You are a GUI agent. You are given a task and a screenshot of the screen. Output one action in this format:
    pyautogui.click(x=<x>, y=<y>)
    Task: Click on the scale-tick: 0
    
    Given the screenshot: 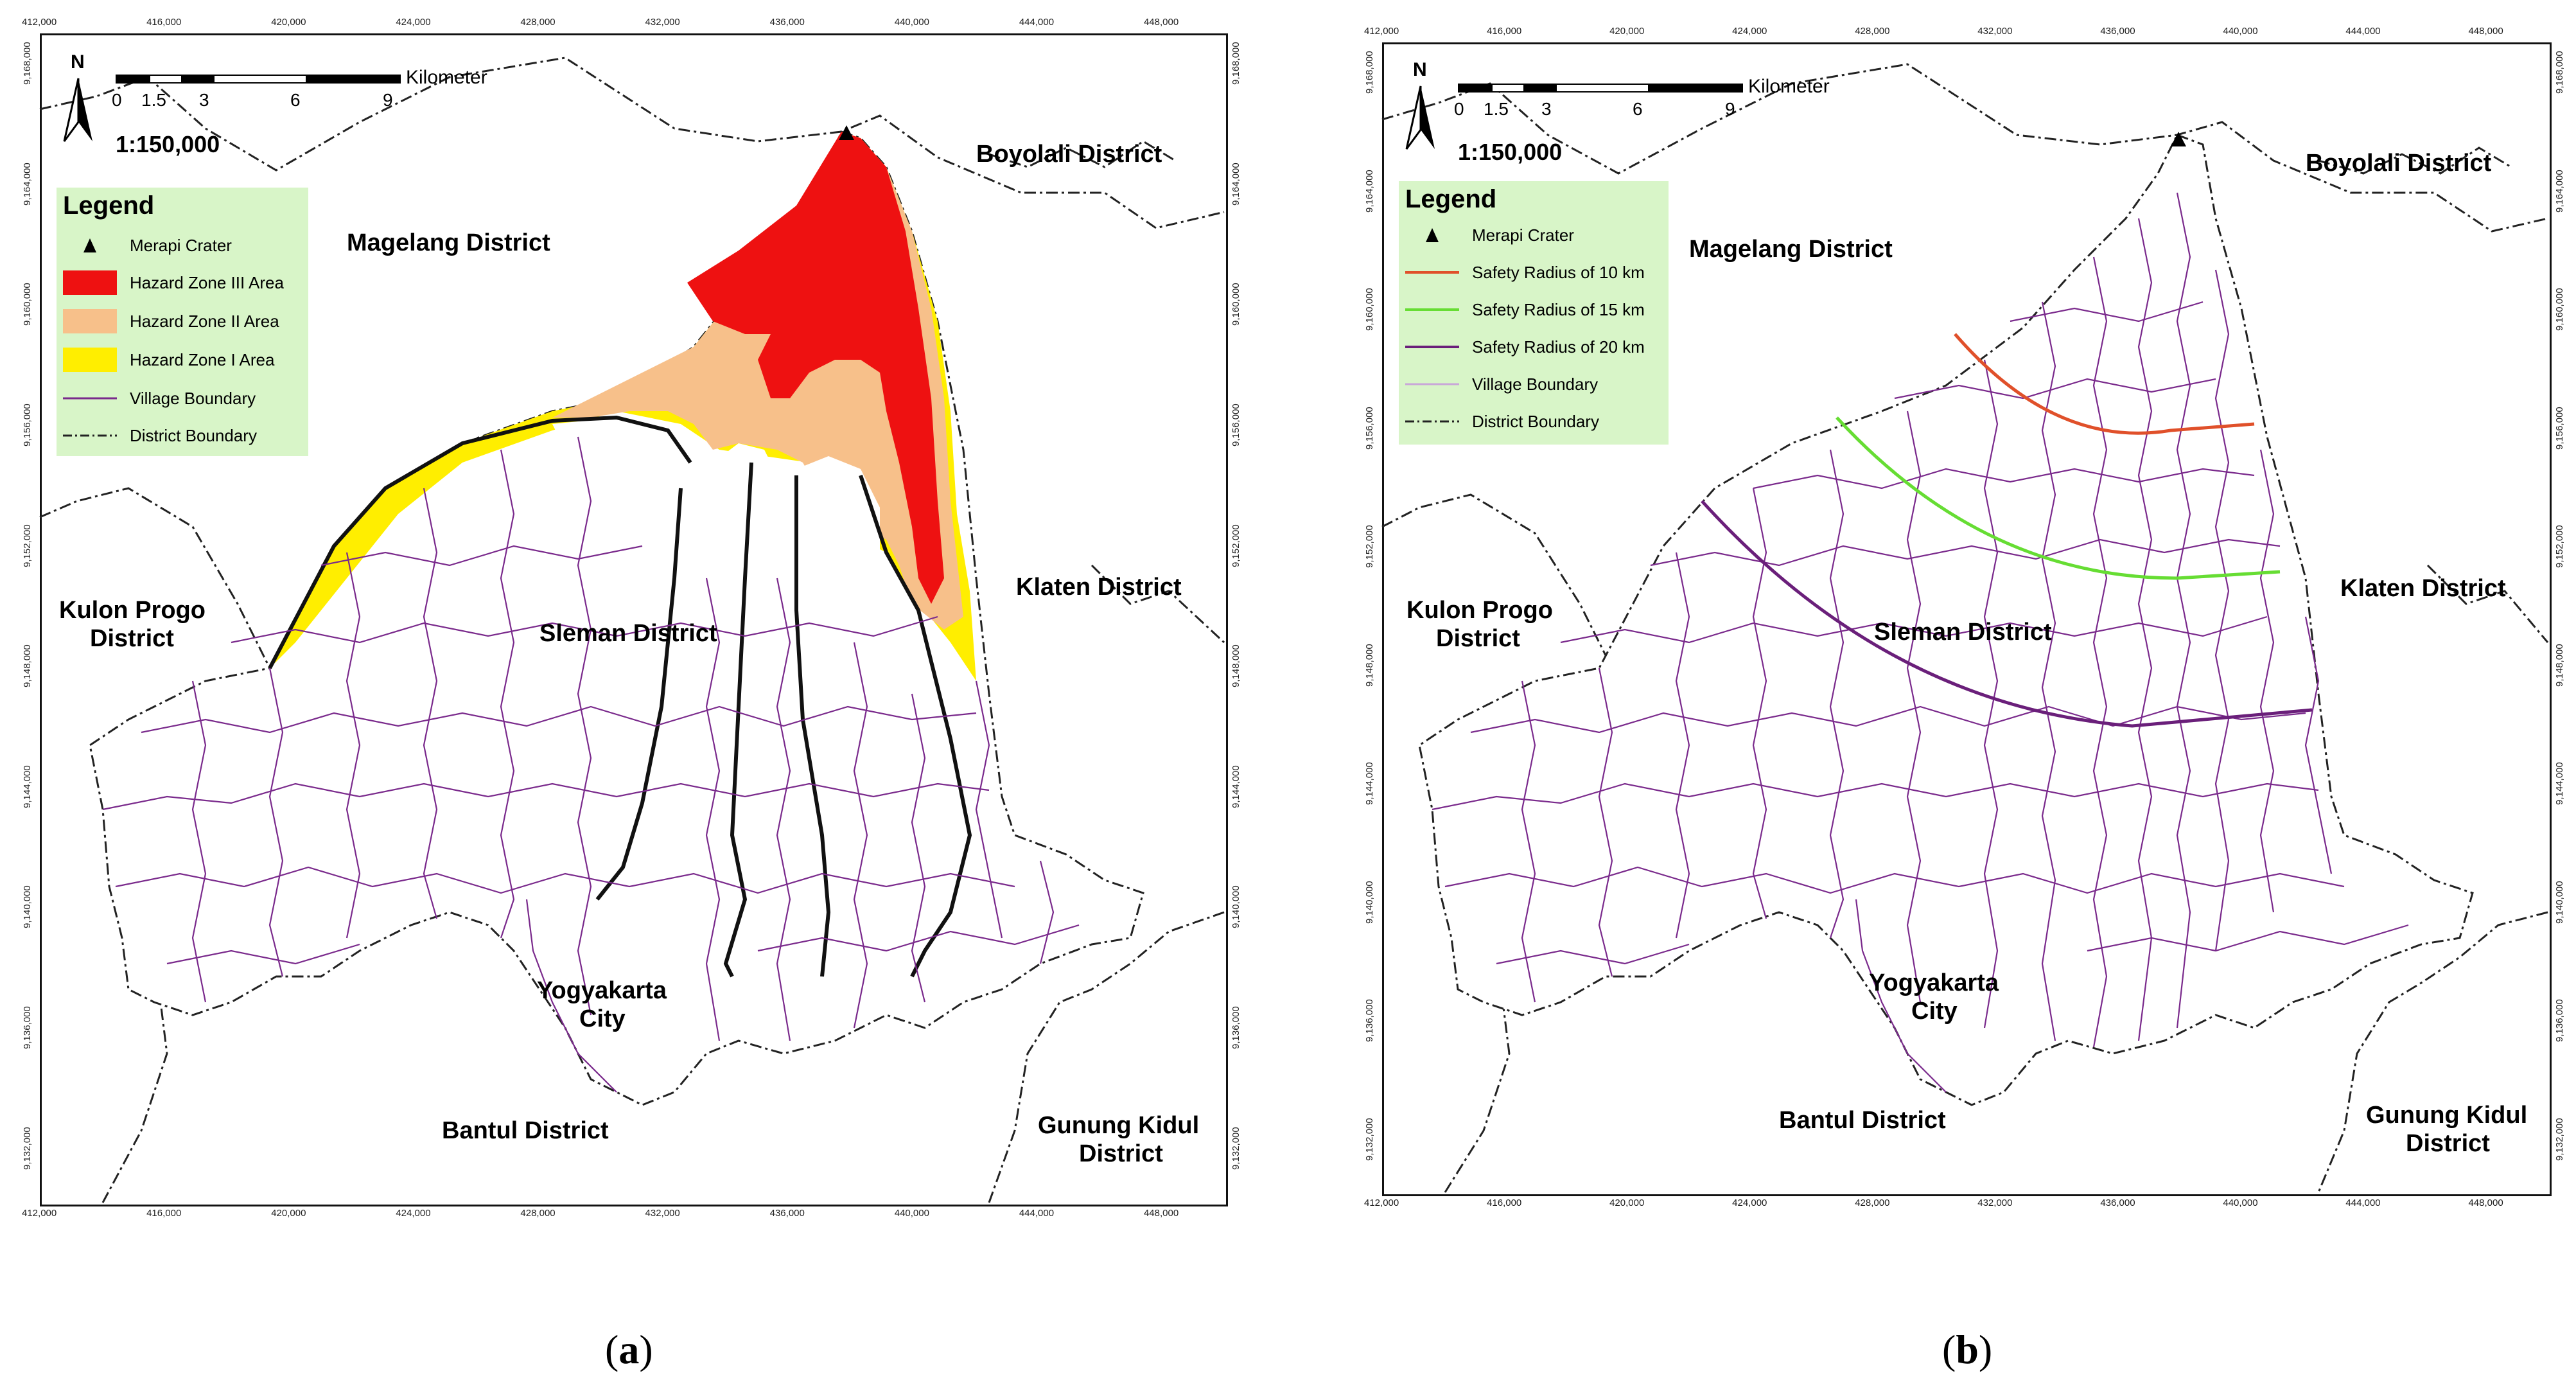 What is the action you would take?
    pyautogui.click(x=117, y=100)
    